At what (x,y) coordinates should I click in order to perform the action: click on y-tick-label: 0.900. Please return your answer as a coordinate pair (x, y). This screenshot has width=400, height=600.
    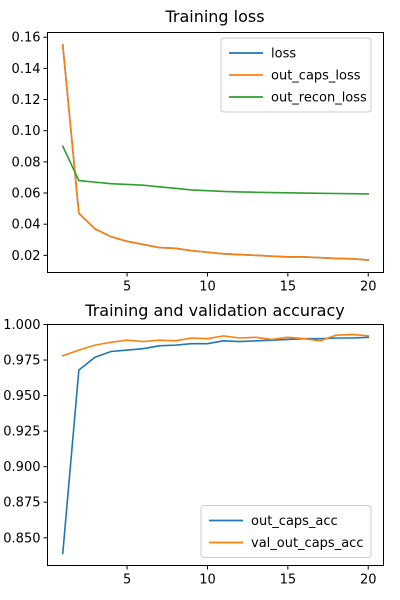
    Looking at the image, I should click on (21, 467).